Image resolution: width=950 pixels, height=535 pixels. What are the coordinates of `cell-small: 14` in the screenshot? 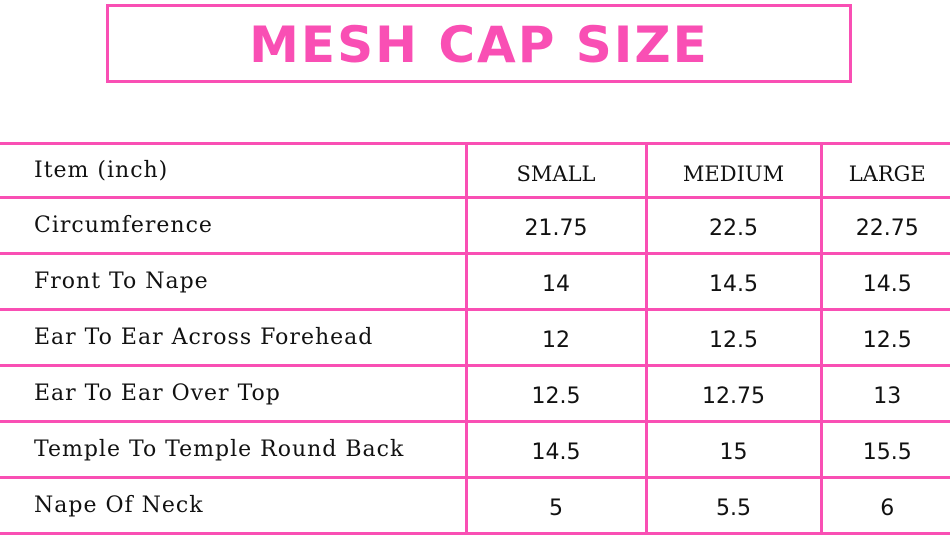 It's located at (556, 281).